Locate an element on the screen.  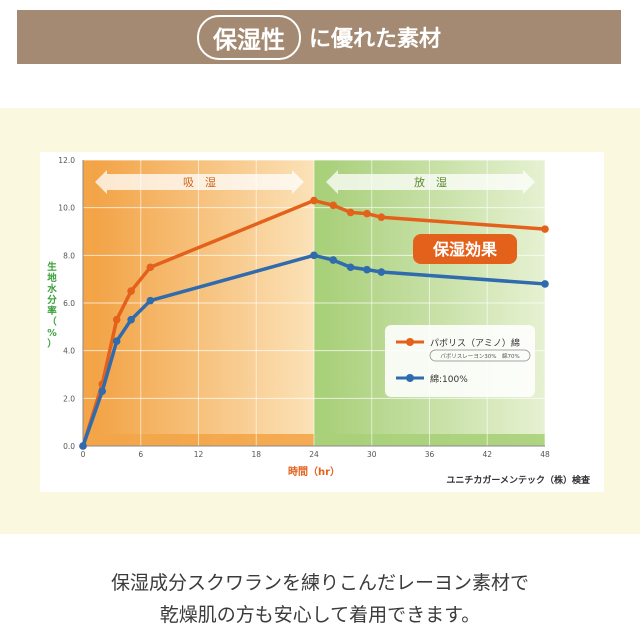
legend-sublabel-pill is located at coordinates (480, 355).